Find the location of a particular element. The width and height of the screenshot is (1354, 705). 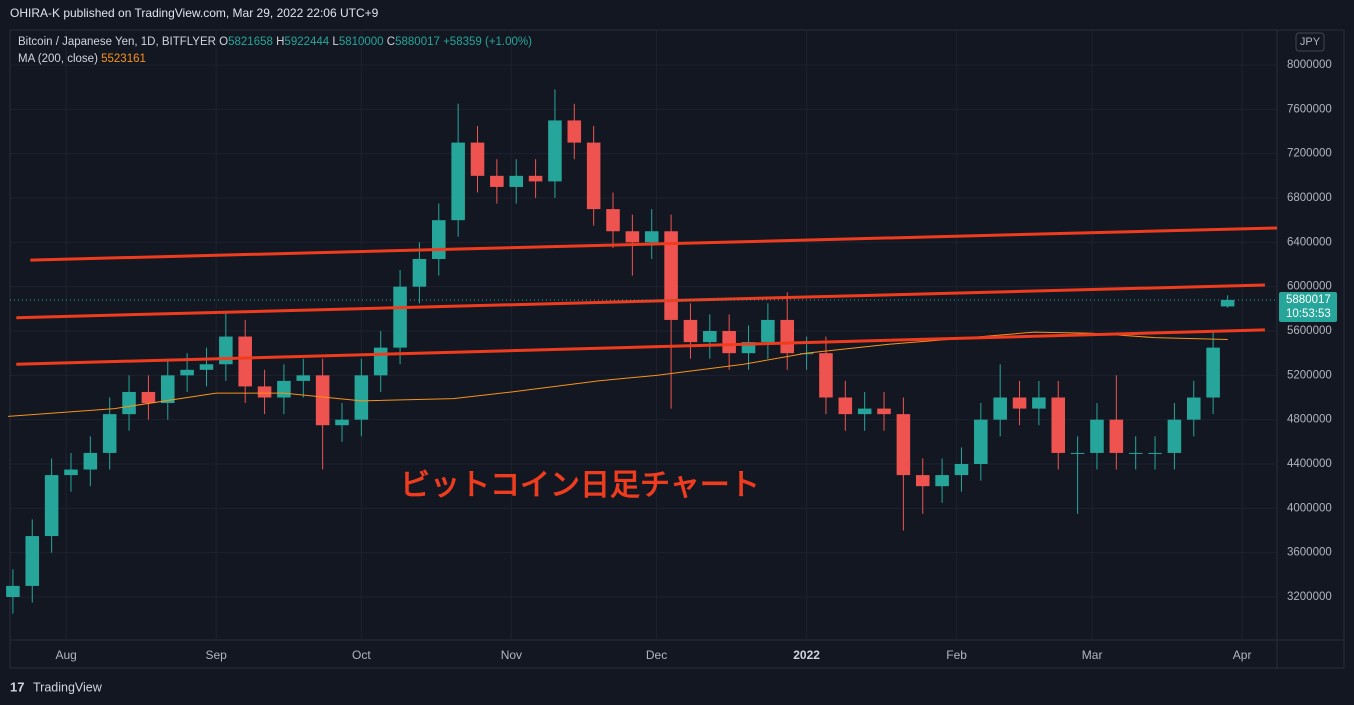

ohlc-letter: C is located at coordinates (391, 42).